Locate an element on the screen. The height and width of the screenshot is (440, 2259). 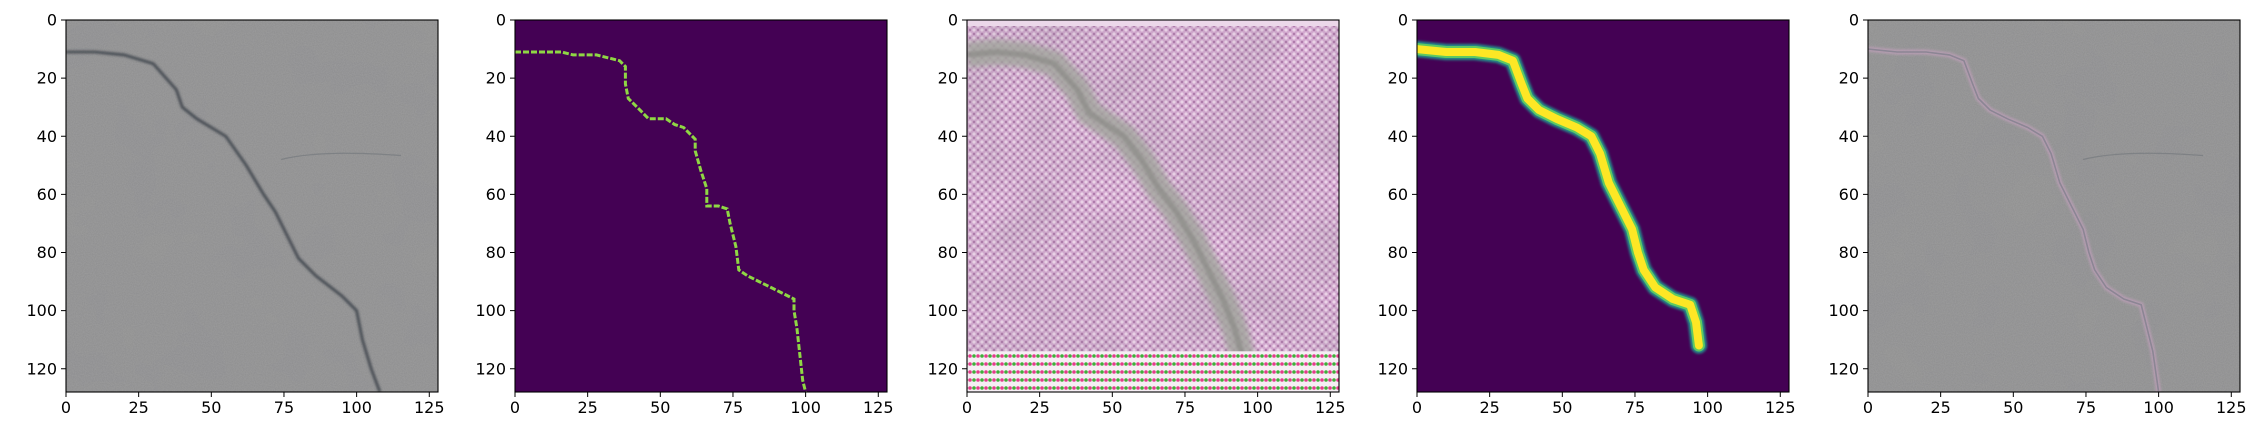
artifact-blotches is located at coordinates (1153, 206).